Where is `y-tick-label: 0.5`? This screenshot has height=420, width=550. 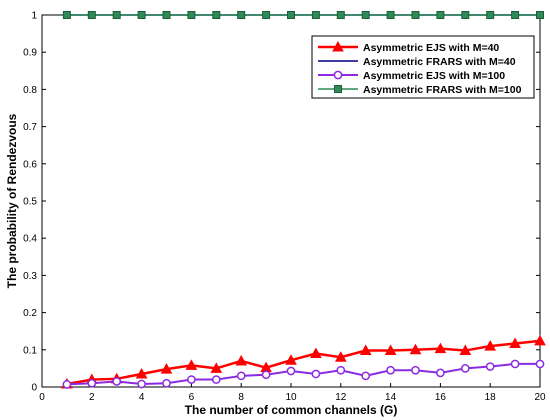 y-tick-label: 0.5 is located at coordinates (30, 202).